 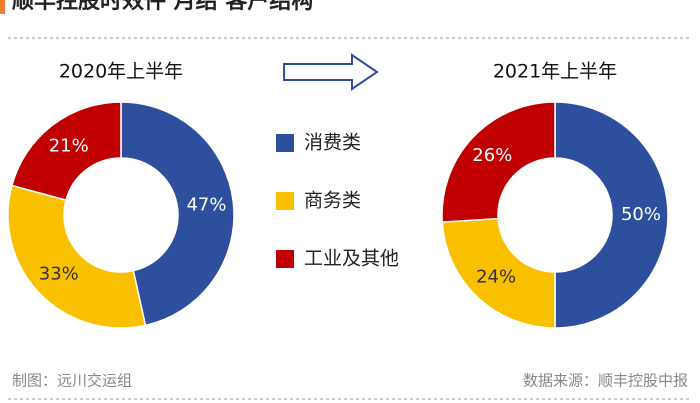 I want to click on legend-label: 消费类, so click(x=332, y=143).